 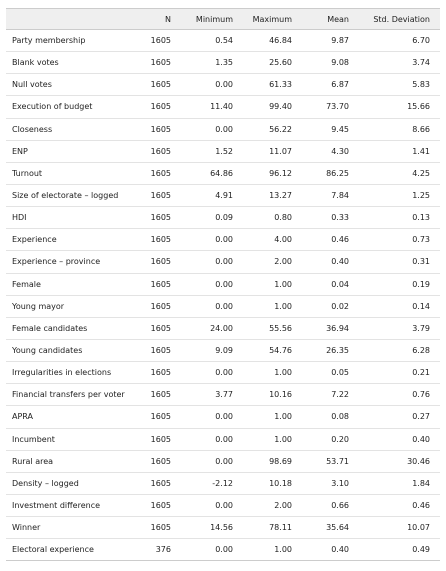 What do you see at coordinates (26, 284) in the screenshot?
I see `variable-name: Female` at bounding box center [26, 284].